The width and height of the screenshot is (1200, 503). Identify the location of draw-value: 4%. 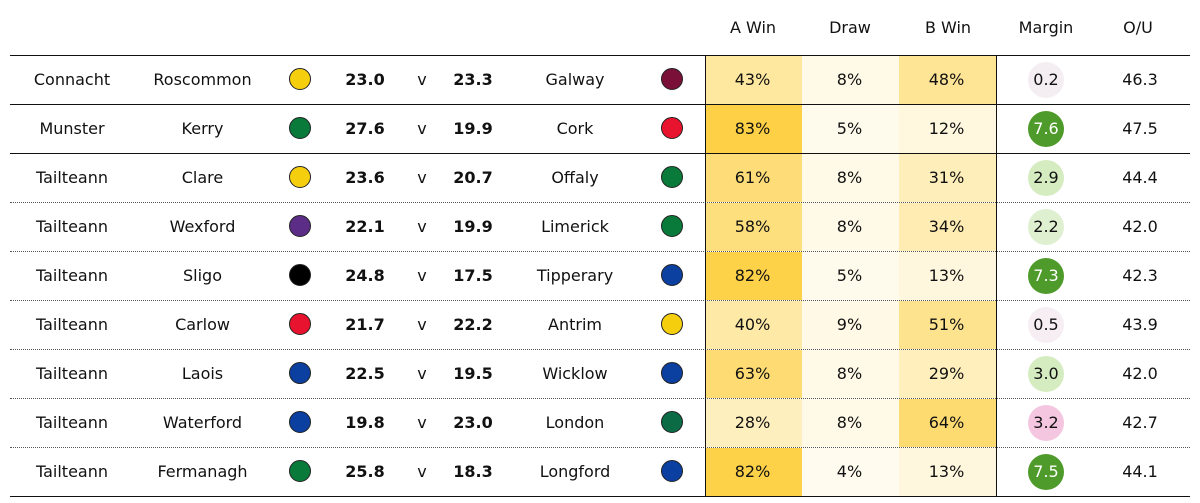
(849, 471).